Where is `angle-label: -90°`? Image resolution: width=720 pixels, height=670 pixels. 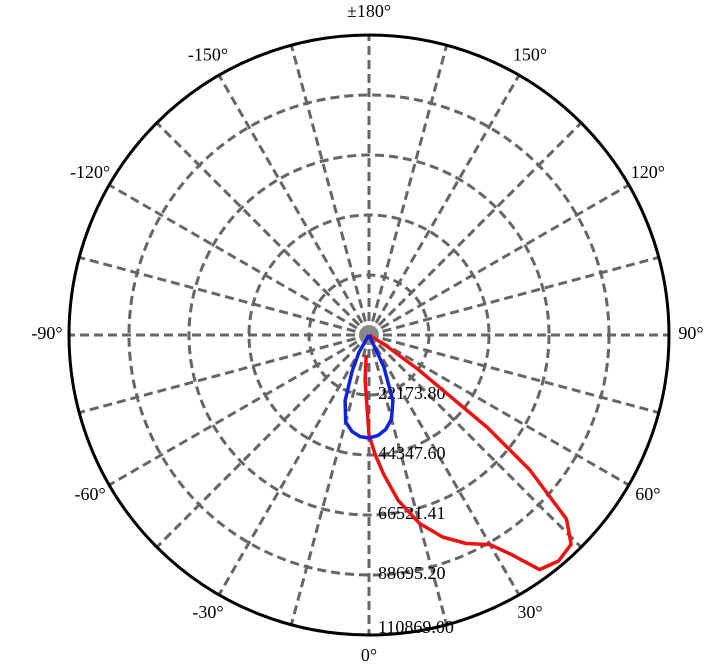 angle-label: -90° is located at coordinates (46, 333).